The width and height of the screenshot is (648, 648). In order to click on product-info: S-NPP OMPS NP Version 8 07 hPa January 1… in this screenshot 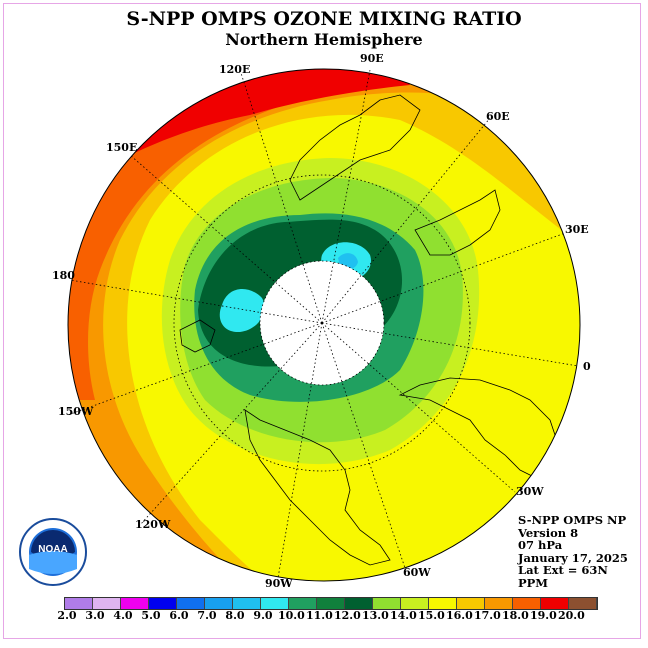, I will do `click(573, 552)`.